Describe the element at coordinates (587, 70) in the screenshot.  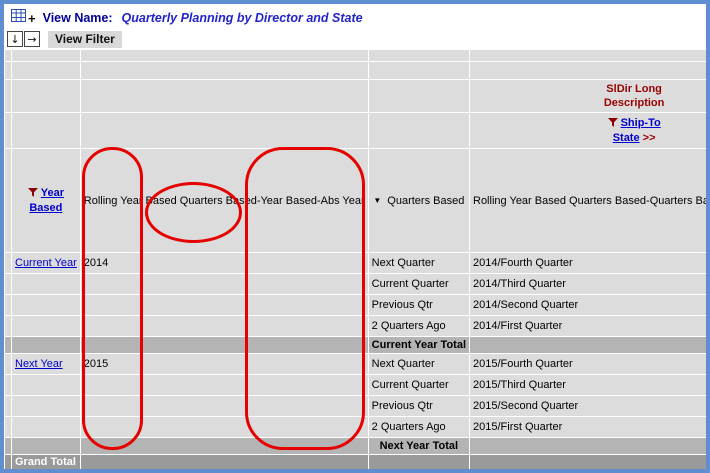
I see `sales-dir-header-cell: Sales Dir >>` at that location.